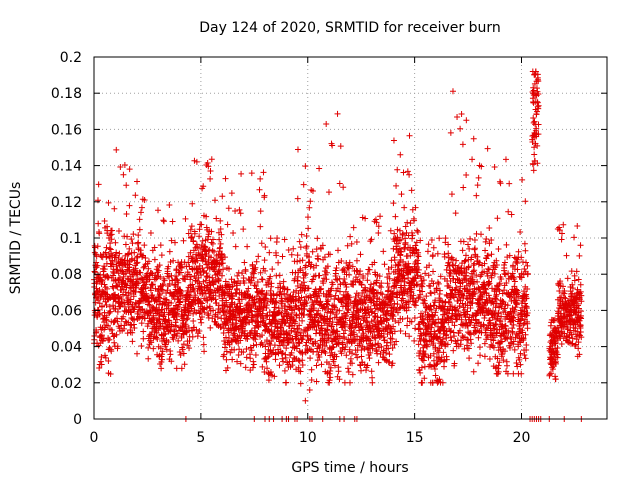 The height and width of the screenshot is (480, 640). What do you see at coordinates (66, 203) in the screenshot?
I see `y-tick-label: 0.12` at bounding box center [66, 203].